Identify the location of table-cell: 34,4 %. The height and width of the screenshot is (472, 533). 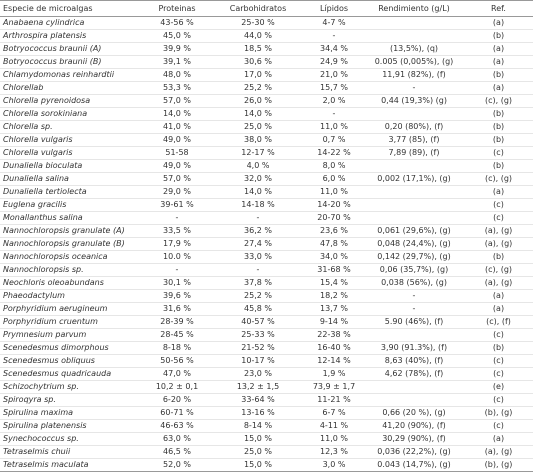
(334, 49).